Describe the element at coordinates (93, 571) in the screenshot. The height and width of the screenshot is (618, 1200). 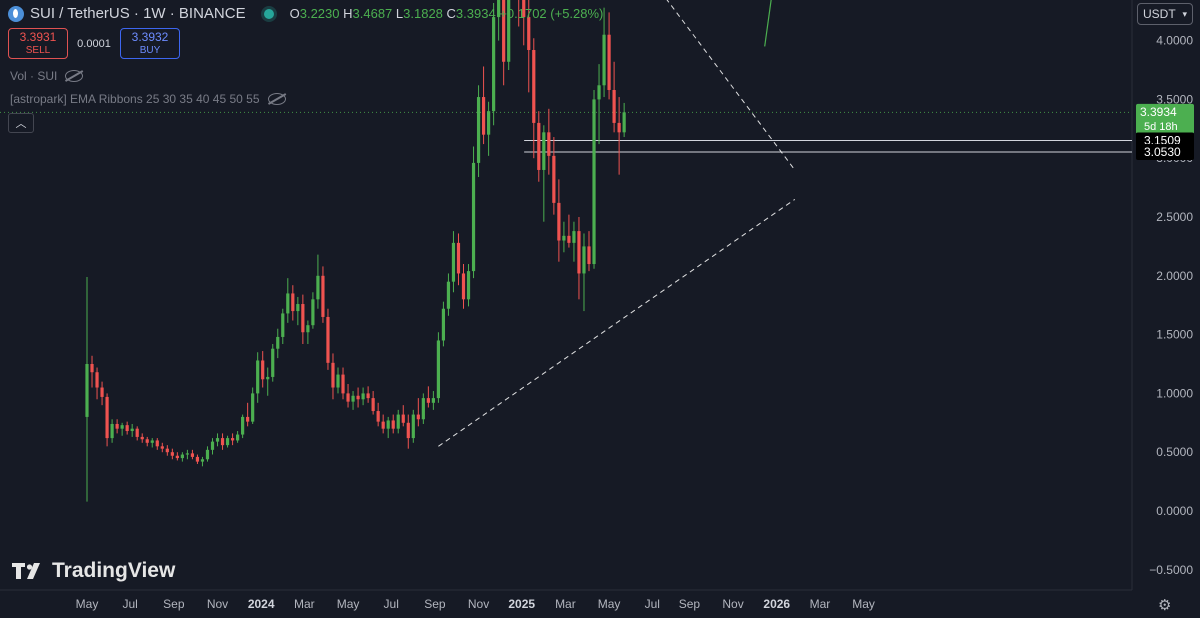
I see `tradingview-logo: TradingView` at that location.